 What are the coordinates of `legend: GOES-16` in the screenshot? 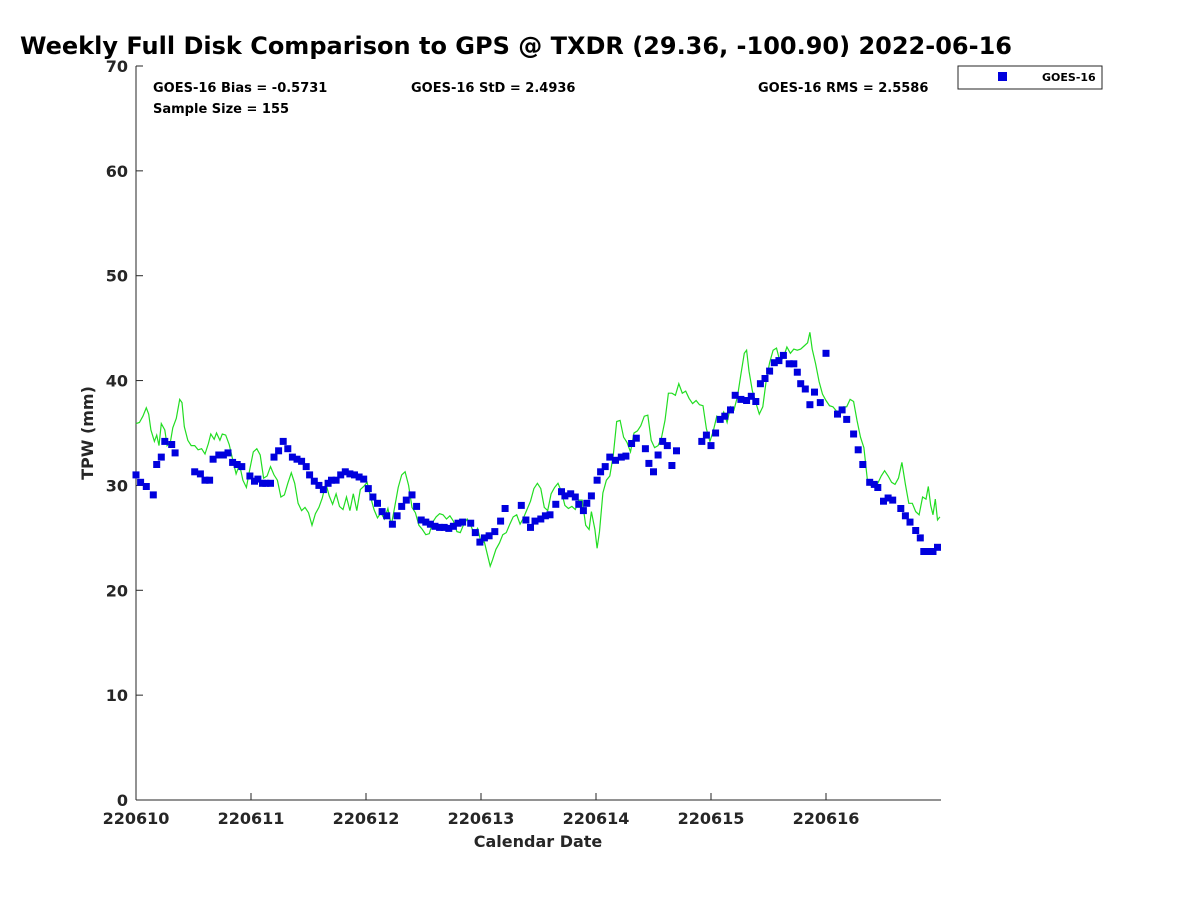 It's located at (1030, 77).